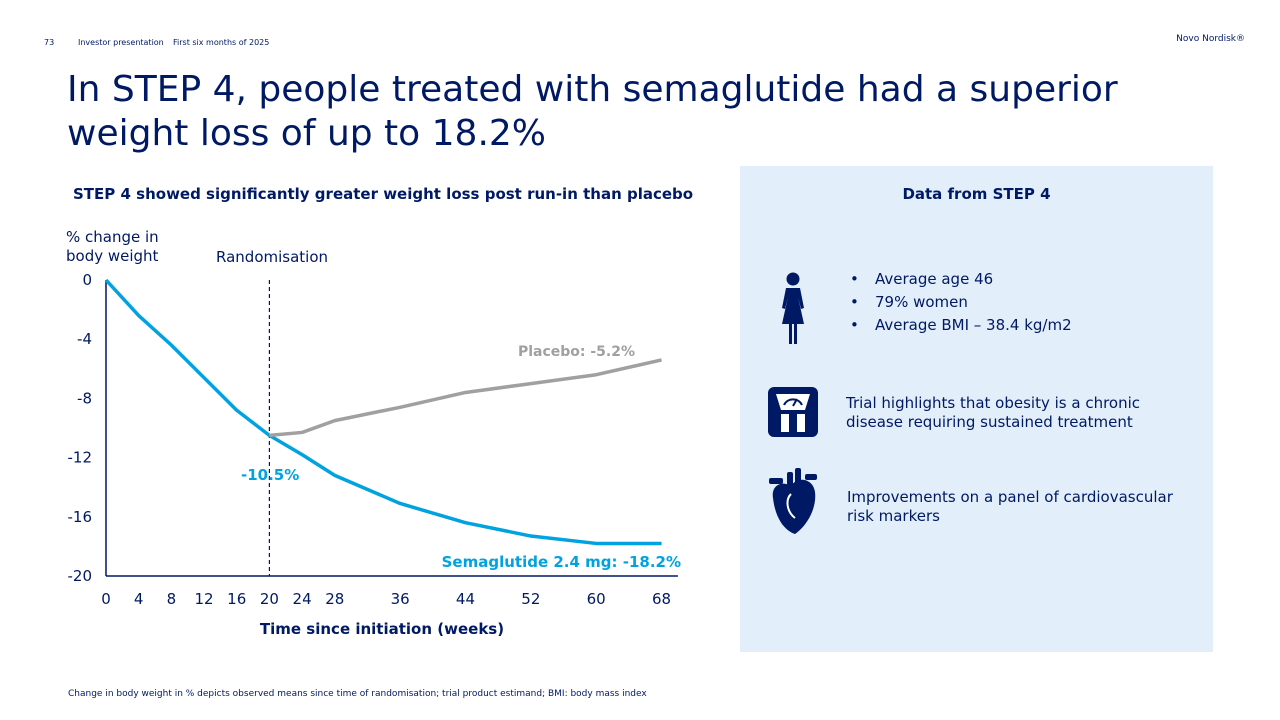  What do you see at coordinates (1210, 39) in the screenshot?
I see `brand-label: Novo Nordisk®` at bounding box center [1210, 39].